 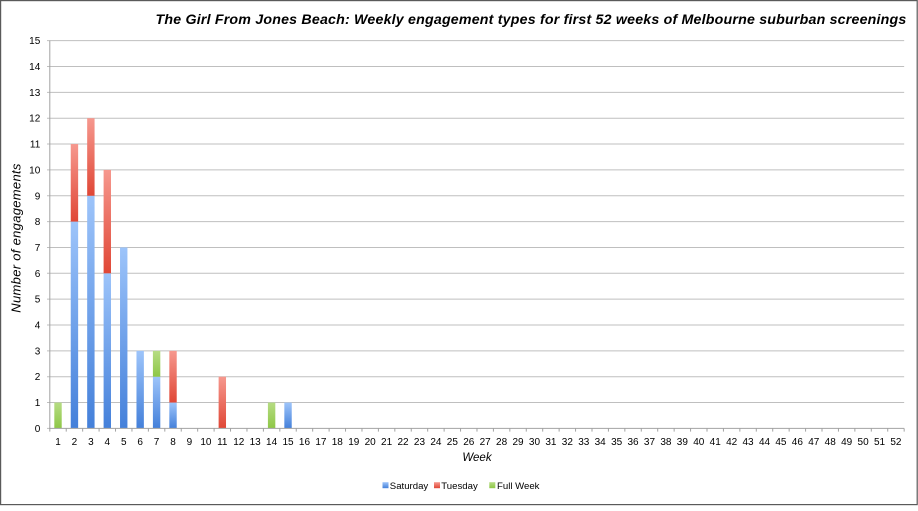 I want to click on svg-text: 39, so click(x=683, y=442).